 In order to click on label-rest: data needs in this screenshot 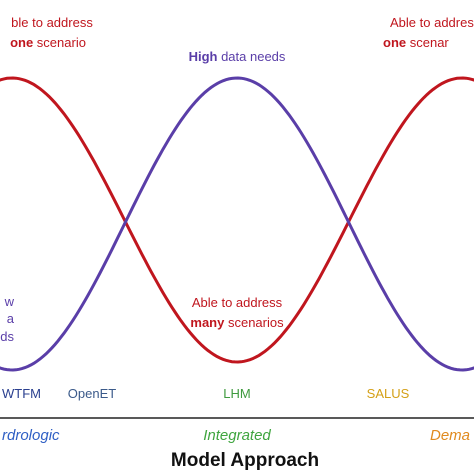, I will do `click(251, 56)`.